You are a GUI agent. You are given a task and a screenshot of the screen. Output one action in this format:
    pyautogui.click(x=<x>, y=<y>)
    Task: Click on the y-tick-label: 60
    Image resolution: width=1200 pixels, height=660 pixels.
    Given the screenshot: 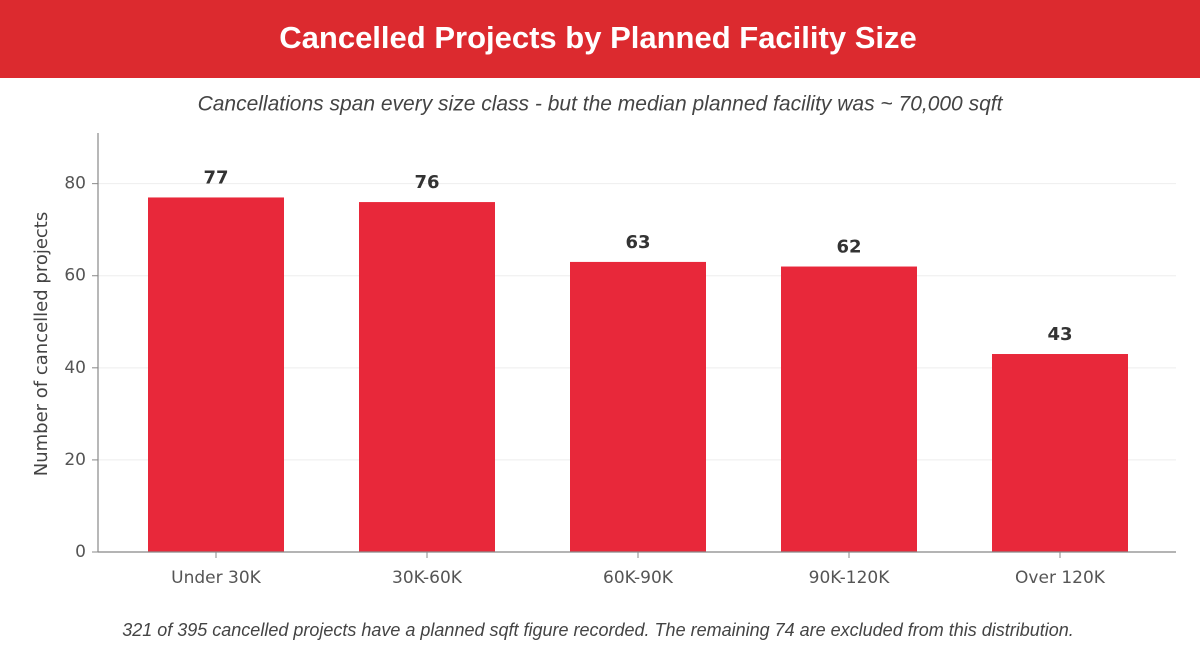 What is the action you would take?
    pyautogui.click(x=75, y=276)
    